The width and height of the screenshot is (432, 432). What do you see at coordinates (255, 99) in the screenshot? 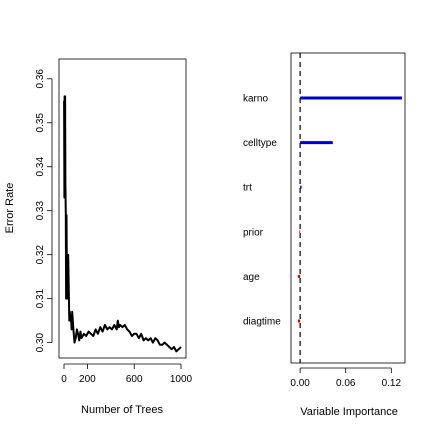
I see `variable-label-karno: karno` at bounding box center [255, 99].